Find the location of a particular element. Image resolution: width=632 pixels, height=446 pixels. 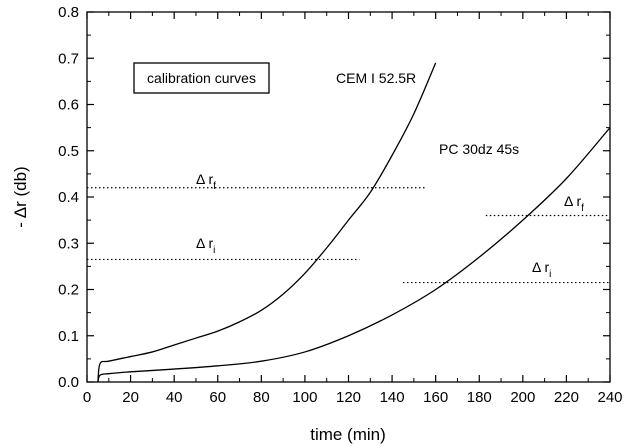

calibration-box-frame is located at coordinates (201, 78).